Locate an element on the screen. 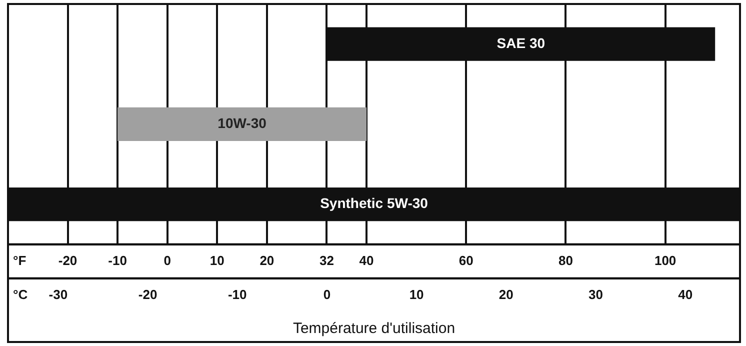 This screenshot has width=746, height=346. text: °C is located at coordinates (20, 294).